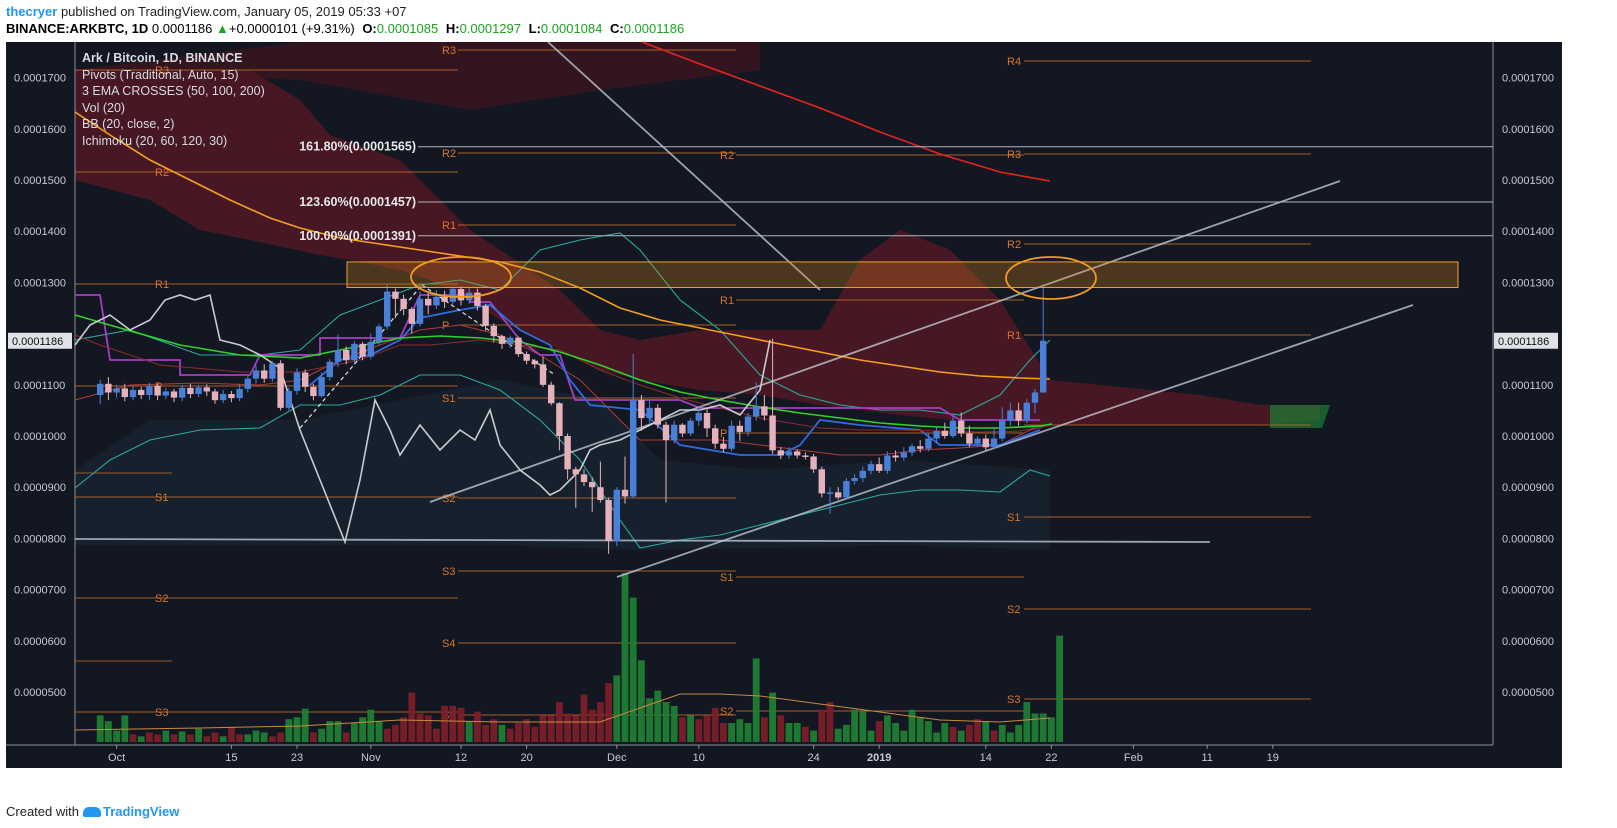 The height and width of the screenshot is (828, 1617). What do you see at coordinates (173, 91) in the screenshot?
I see `legend-ema-crosses: 3 EMA CROSSES (50, 100, 200)` at bounding box center [173, 91].